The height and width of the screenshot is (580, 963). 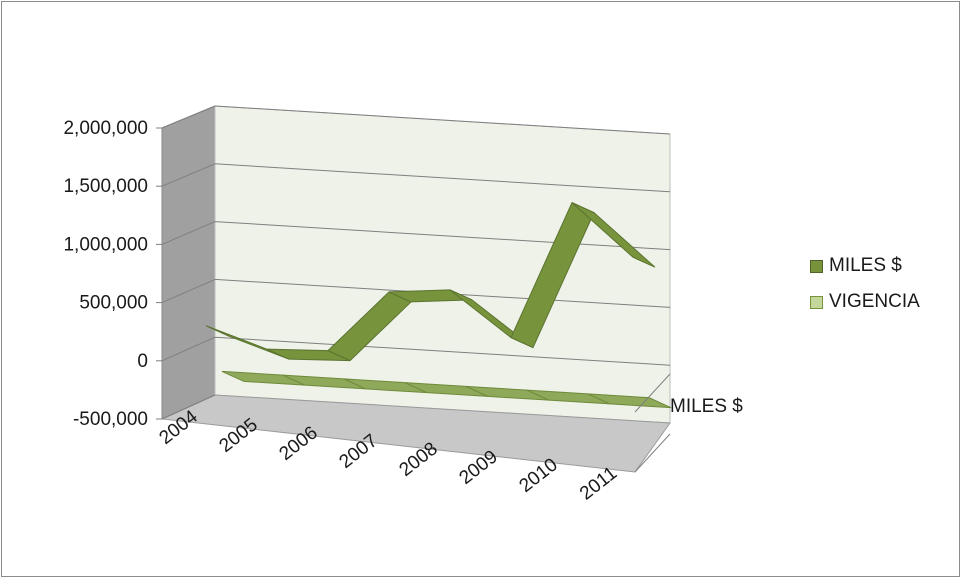 I want to click on y-tick-label: 1,500,000, so click(x=105, y=186).